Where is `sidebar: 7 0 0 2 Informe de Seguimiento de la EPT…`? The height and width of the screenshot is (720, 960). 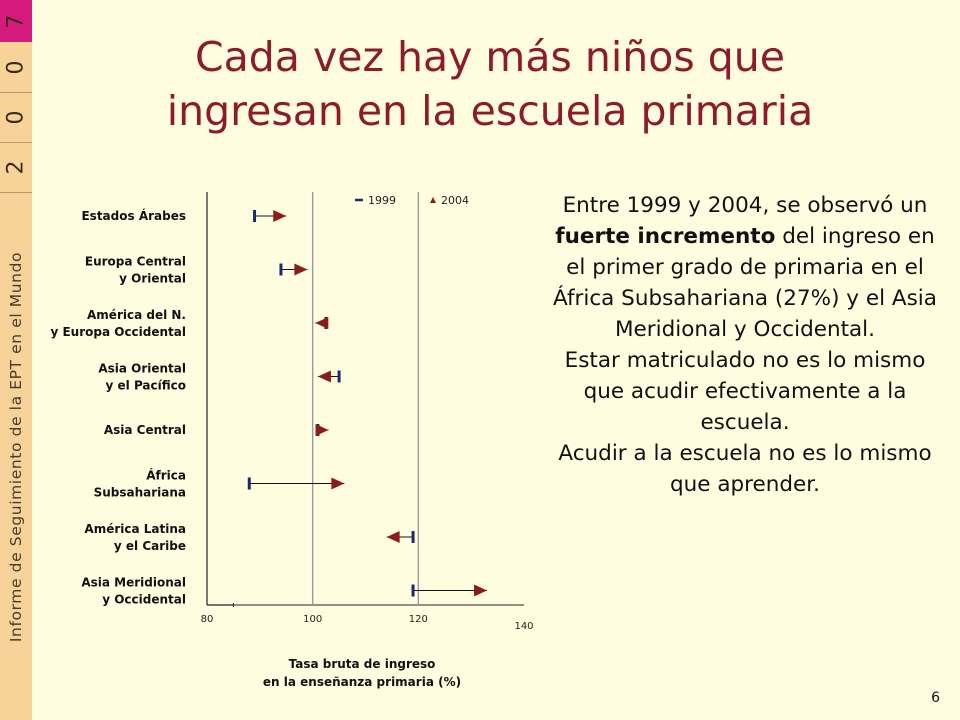
sidebar: 7 0 0 2 Informe de Seguimiento de la EPT… is located at coordinates (16, 360).